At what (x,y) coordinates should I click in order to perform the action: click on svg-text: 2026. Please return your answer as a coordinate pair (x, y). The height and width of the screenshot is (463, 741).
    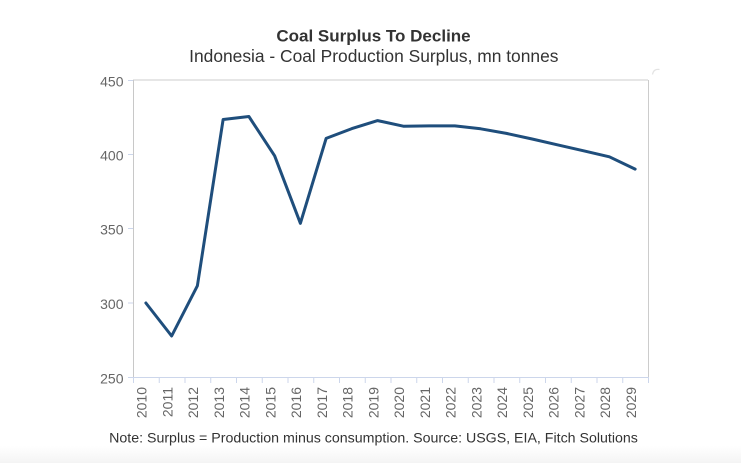
    Looking at the image, I should click on (554, 402).